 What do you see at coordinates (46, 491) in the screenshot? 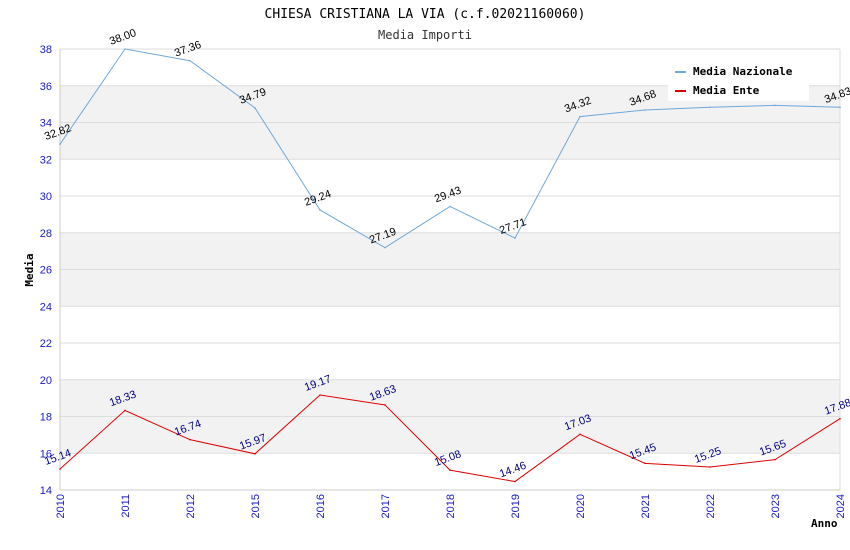
I see `y-tick-label: 14` at bounding box center [46, 491].